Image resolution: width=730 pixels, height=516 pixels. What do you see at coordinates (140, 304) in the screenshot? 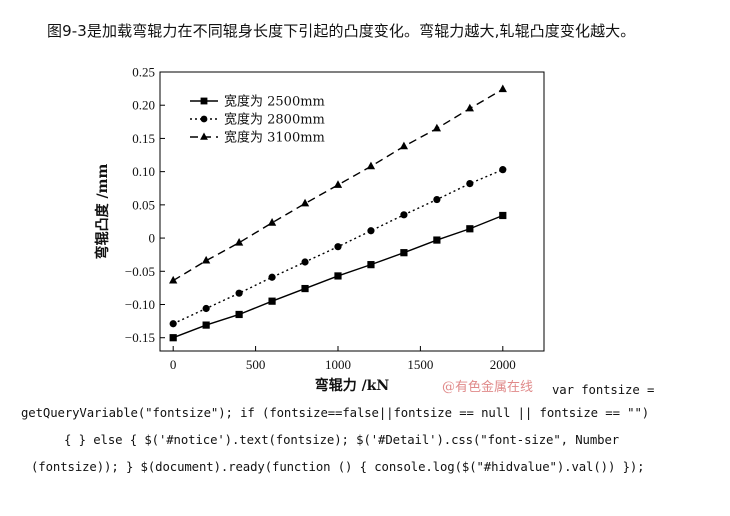
I see `y-tick-label: −0.10` at bounding box center [140, 304].